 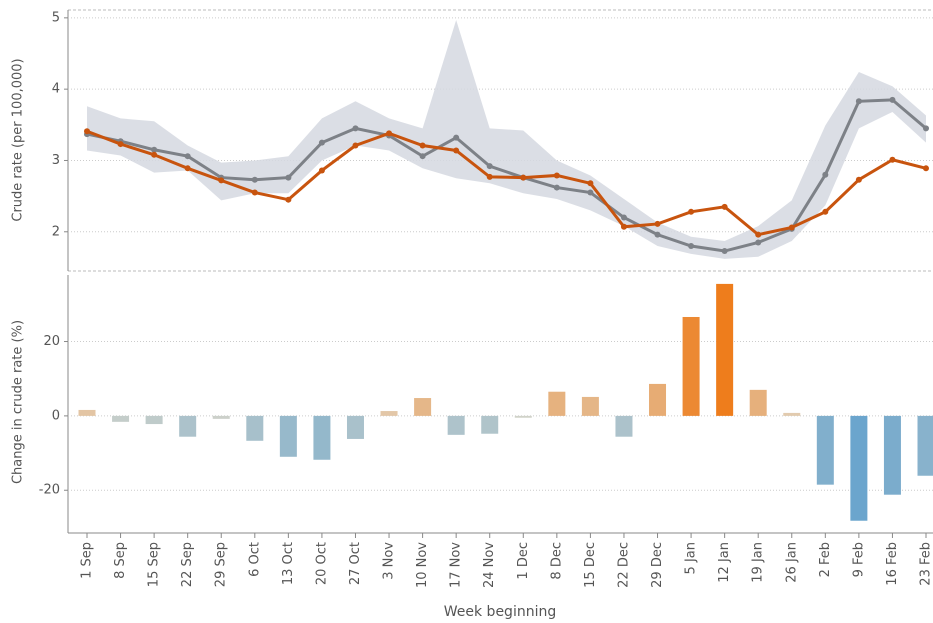 What do you see at coordinates (825, 559) in the screenshot?
I see `x-tick-label: 2 Feb` at bounding box center [825, 559].